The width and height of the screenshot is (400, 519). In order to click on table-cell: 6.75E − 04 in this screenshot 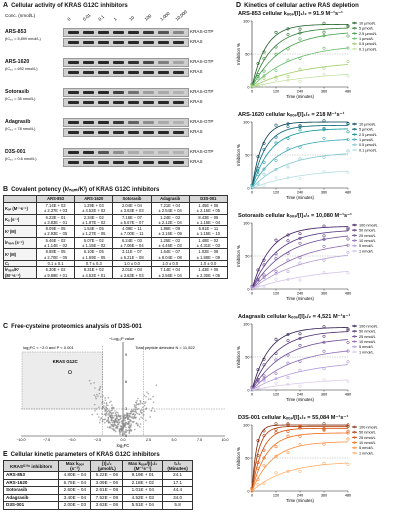, I will do `click(75, 483)`.